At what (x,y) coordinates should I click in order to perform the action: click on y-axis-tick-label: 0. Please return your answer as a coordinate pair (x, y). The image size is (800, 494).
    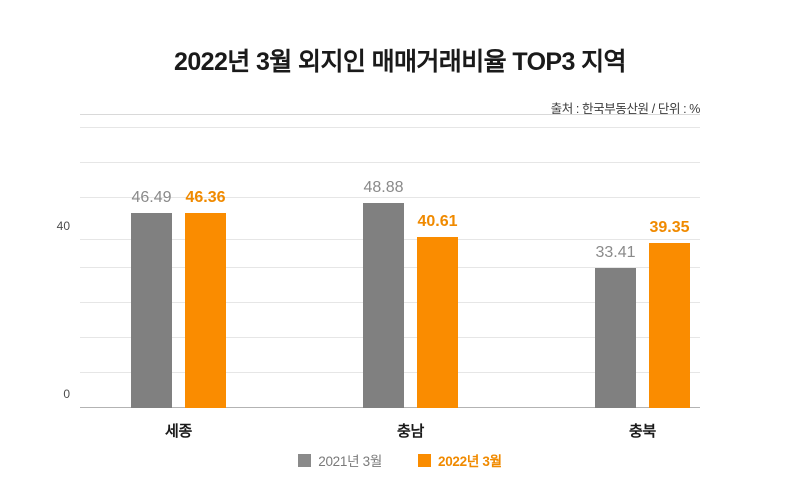
    Looking at the image, I should click on (66, 394).